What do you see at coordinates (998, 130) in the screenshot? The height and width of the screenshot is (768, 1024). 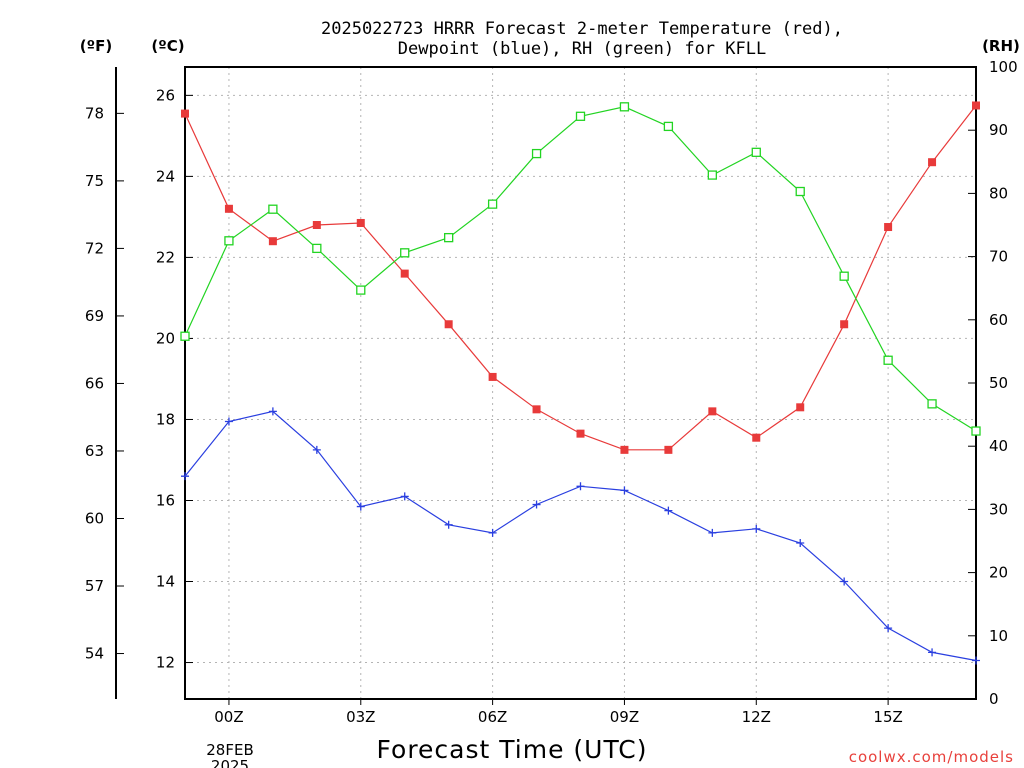 I see `rh-tick-label: 90` at bounding box center [998, 130].